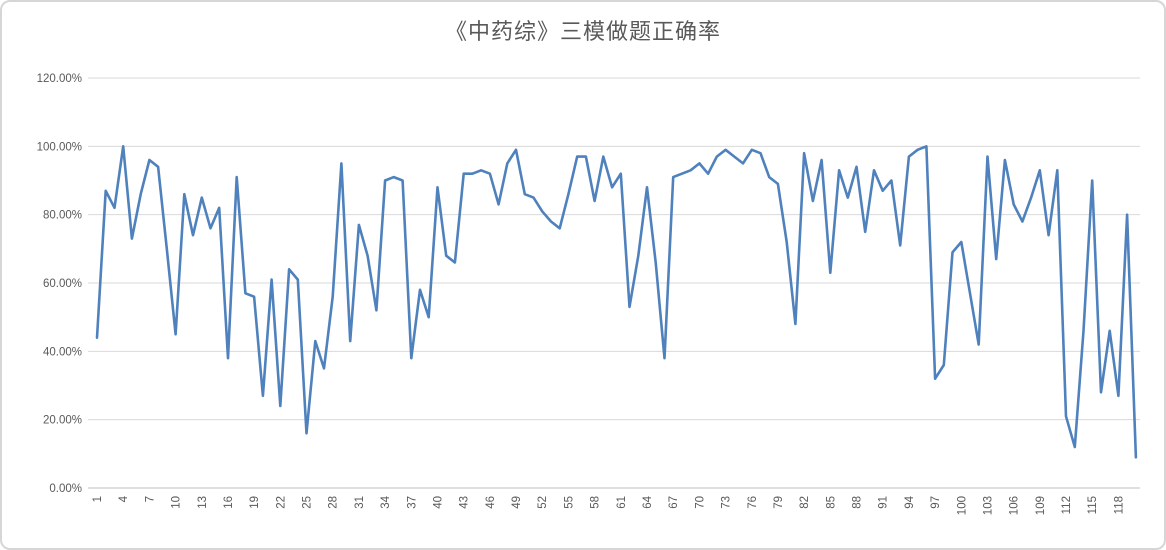 Image resolution: width=1166 pixels, height=550 pixels. Describe the element at coordinates (281, 502) in the screenshot. I see `x-tick-label: 22` at that location.